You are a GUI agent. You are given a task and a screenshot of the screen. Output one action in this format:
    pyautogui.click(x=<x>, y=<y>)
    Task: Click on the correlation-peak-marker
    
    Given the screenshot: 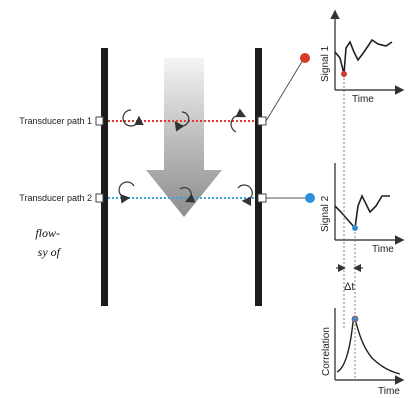 What is the action you would take?
    pyautogui.click(x=355, y=319)
    